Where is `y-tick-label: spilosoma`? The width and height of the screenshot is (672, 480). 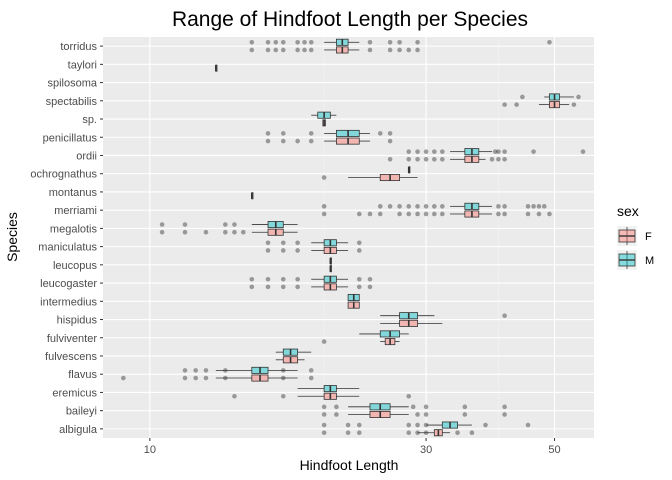 y-tick-label: spilosoma is located at coordinates (72, 84).